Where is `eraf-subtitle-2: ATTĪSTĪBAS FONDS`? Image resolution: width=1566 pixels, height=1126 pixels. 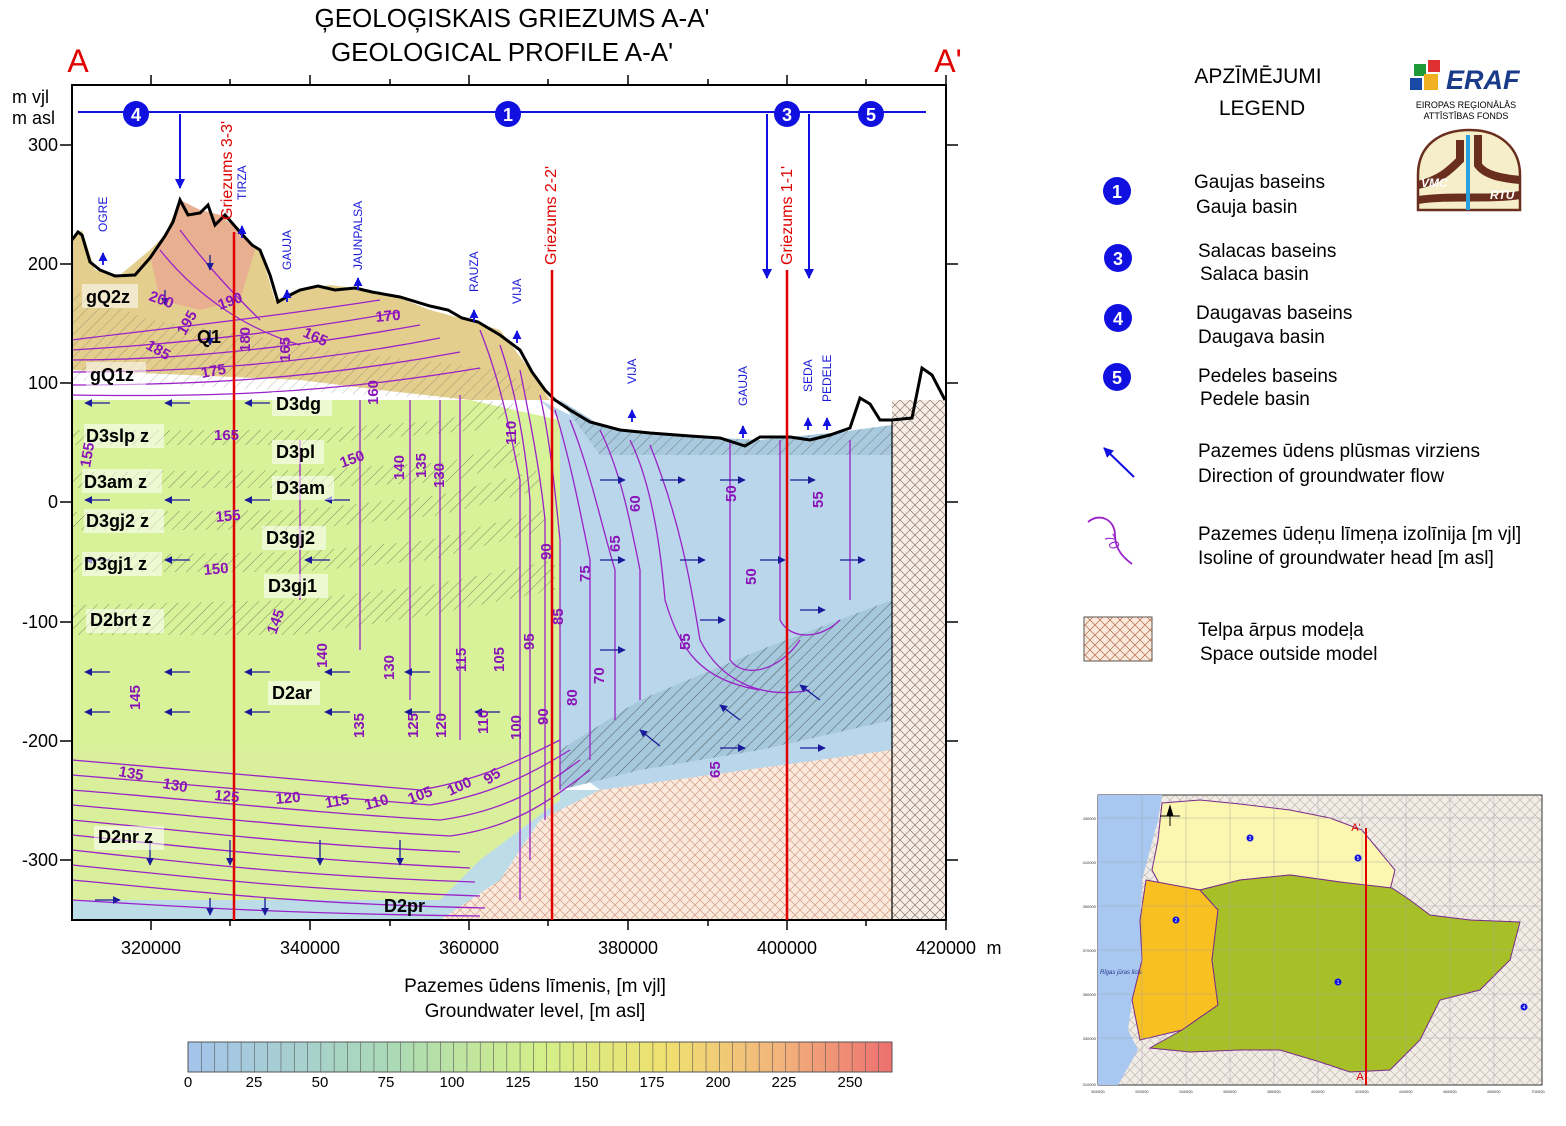 eraf-subtitle-2: ATTĪSTĪBAS FONDS is located at coordinates (1466, 116).